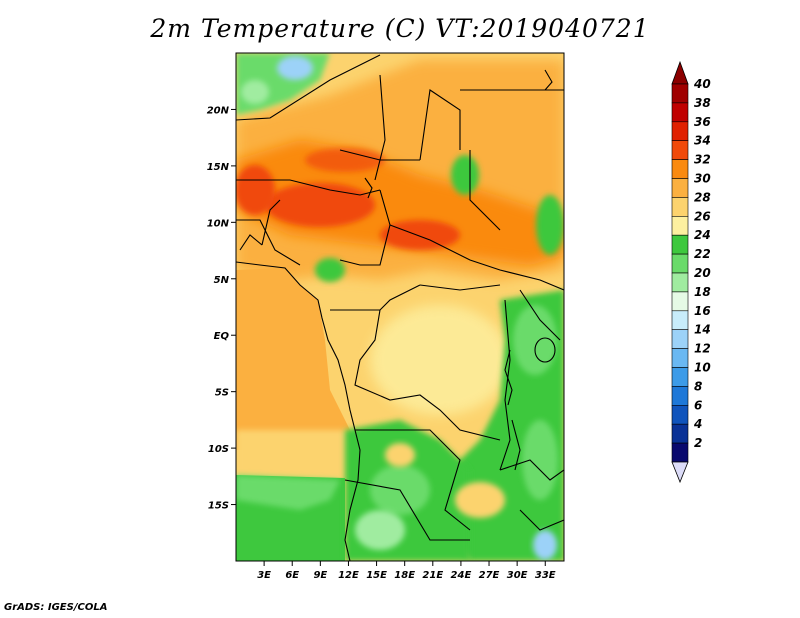 The width and height of the screenshot is (800, 618). Describe the element at coordinates (264, 575) in the screenshot. I see `lon-label: 3E` at that location.